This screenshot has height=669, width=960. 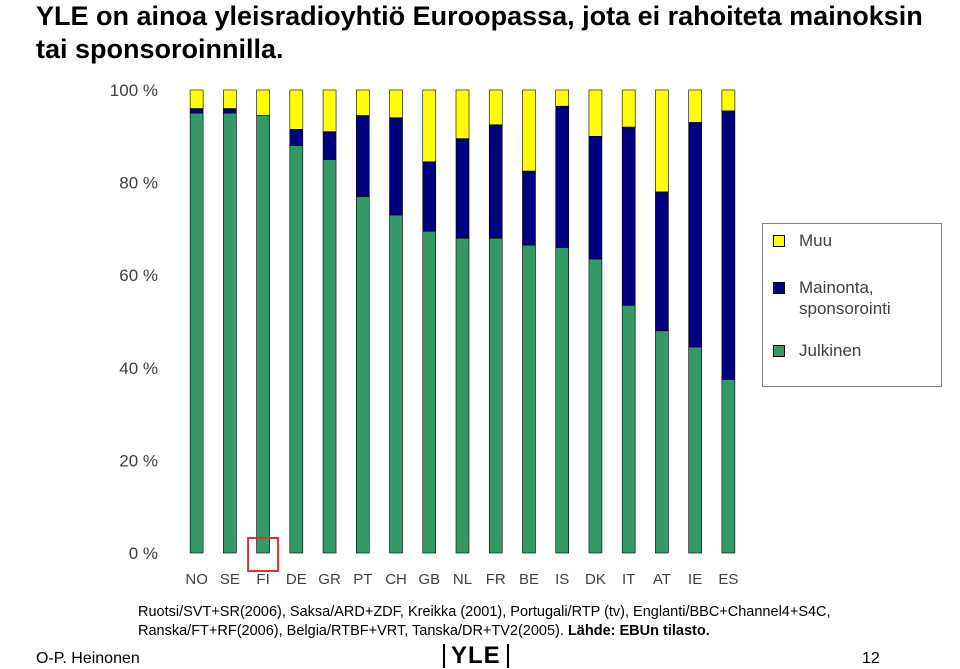 I want to click on logo-text: YLE, so click(x=476, y=655).